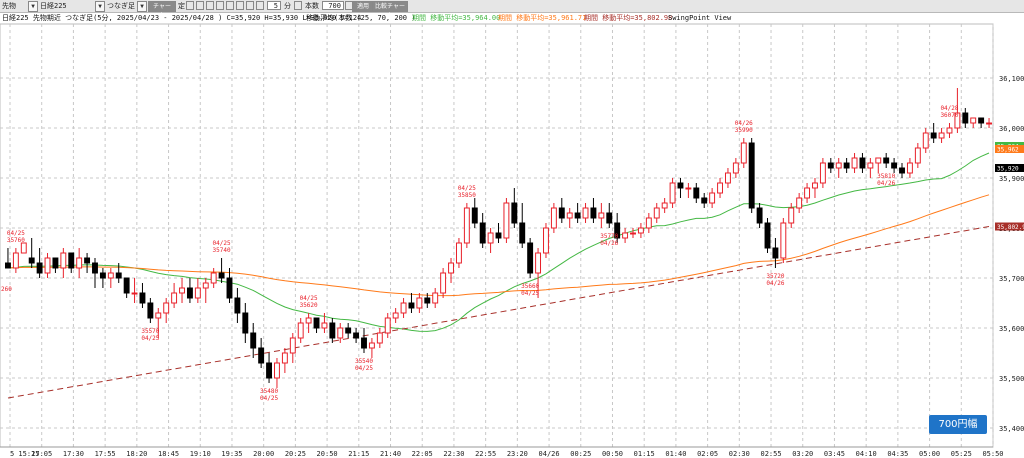 This screenshot has height=458, width=1024. I want to click on x-tick-label: 21:40, so click(390, 454).